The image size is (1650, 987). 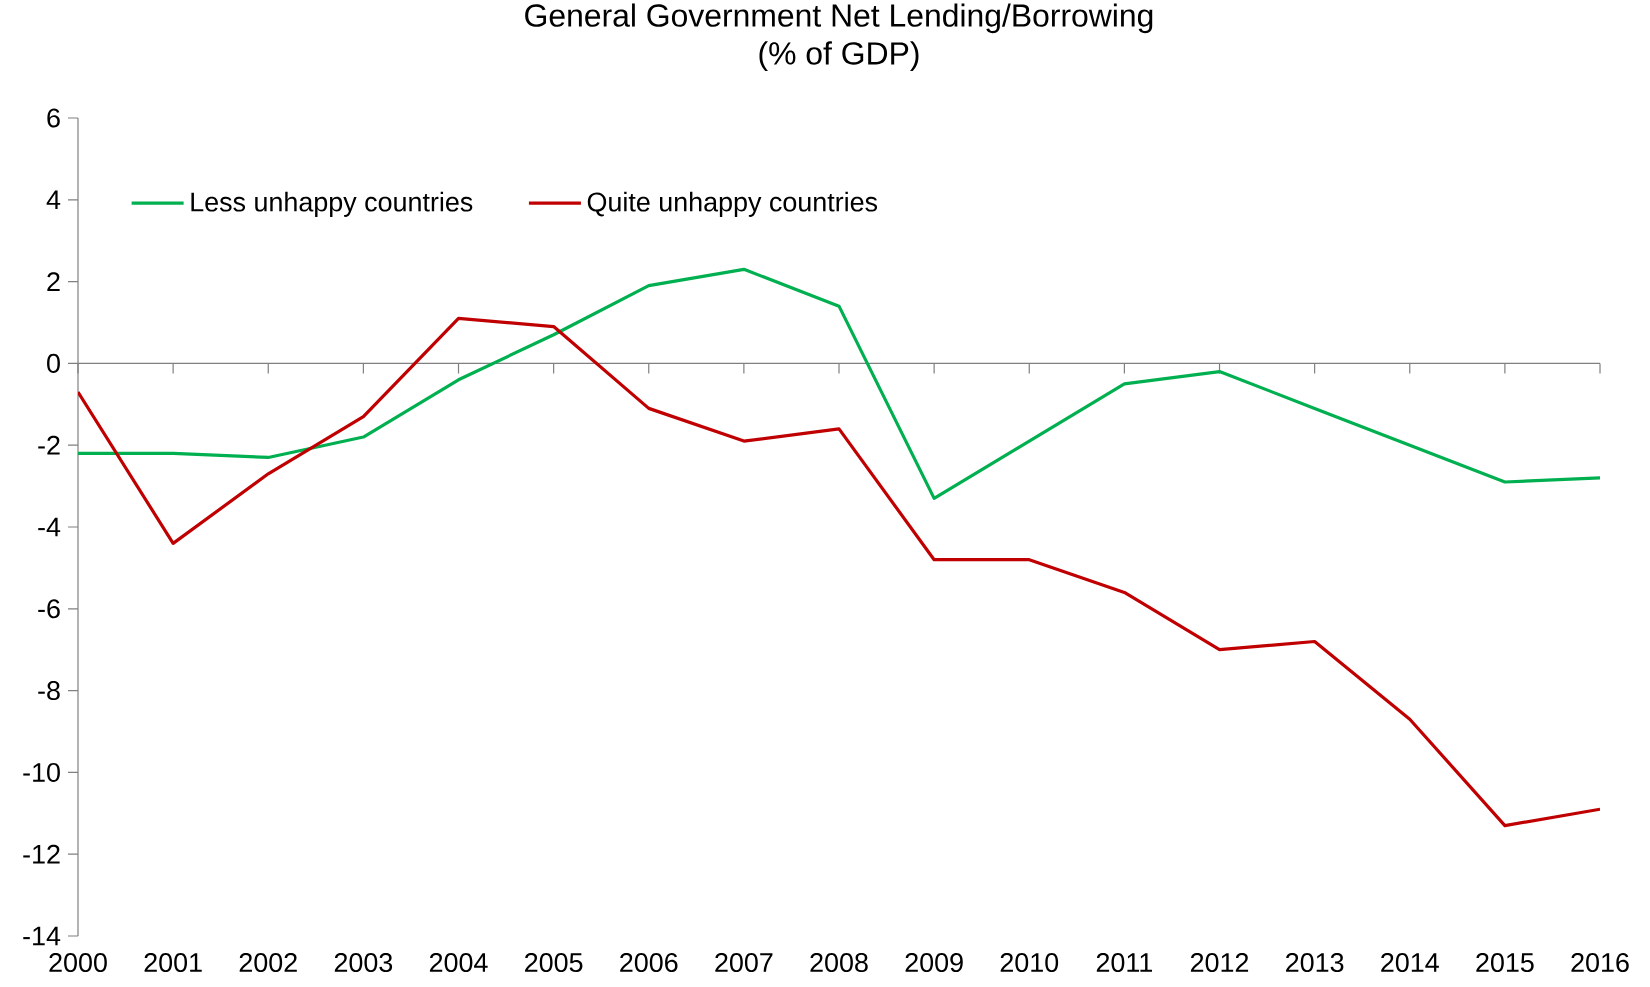 What do you see at coordinates (49, 691) in the screenshot?
I see `y-tick-label: -8` at bounding box center [49, 691].